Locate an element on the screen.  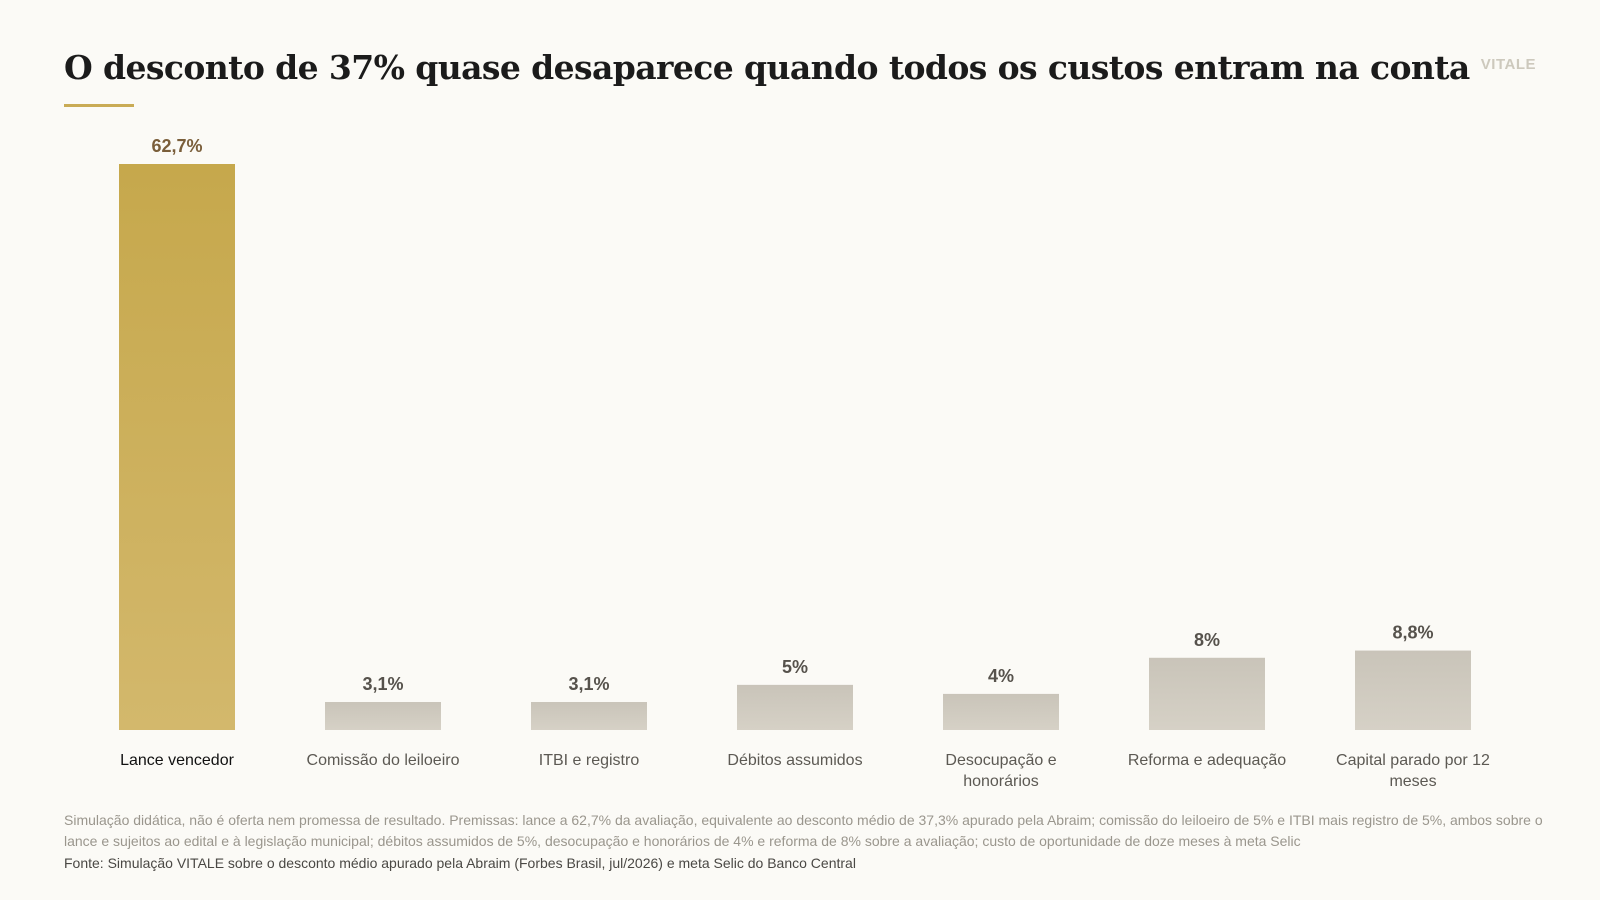
value-label-2: 3,1% is located at coordinates (588, 684).